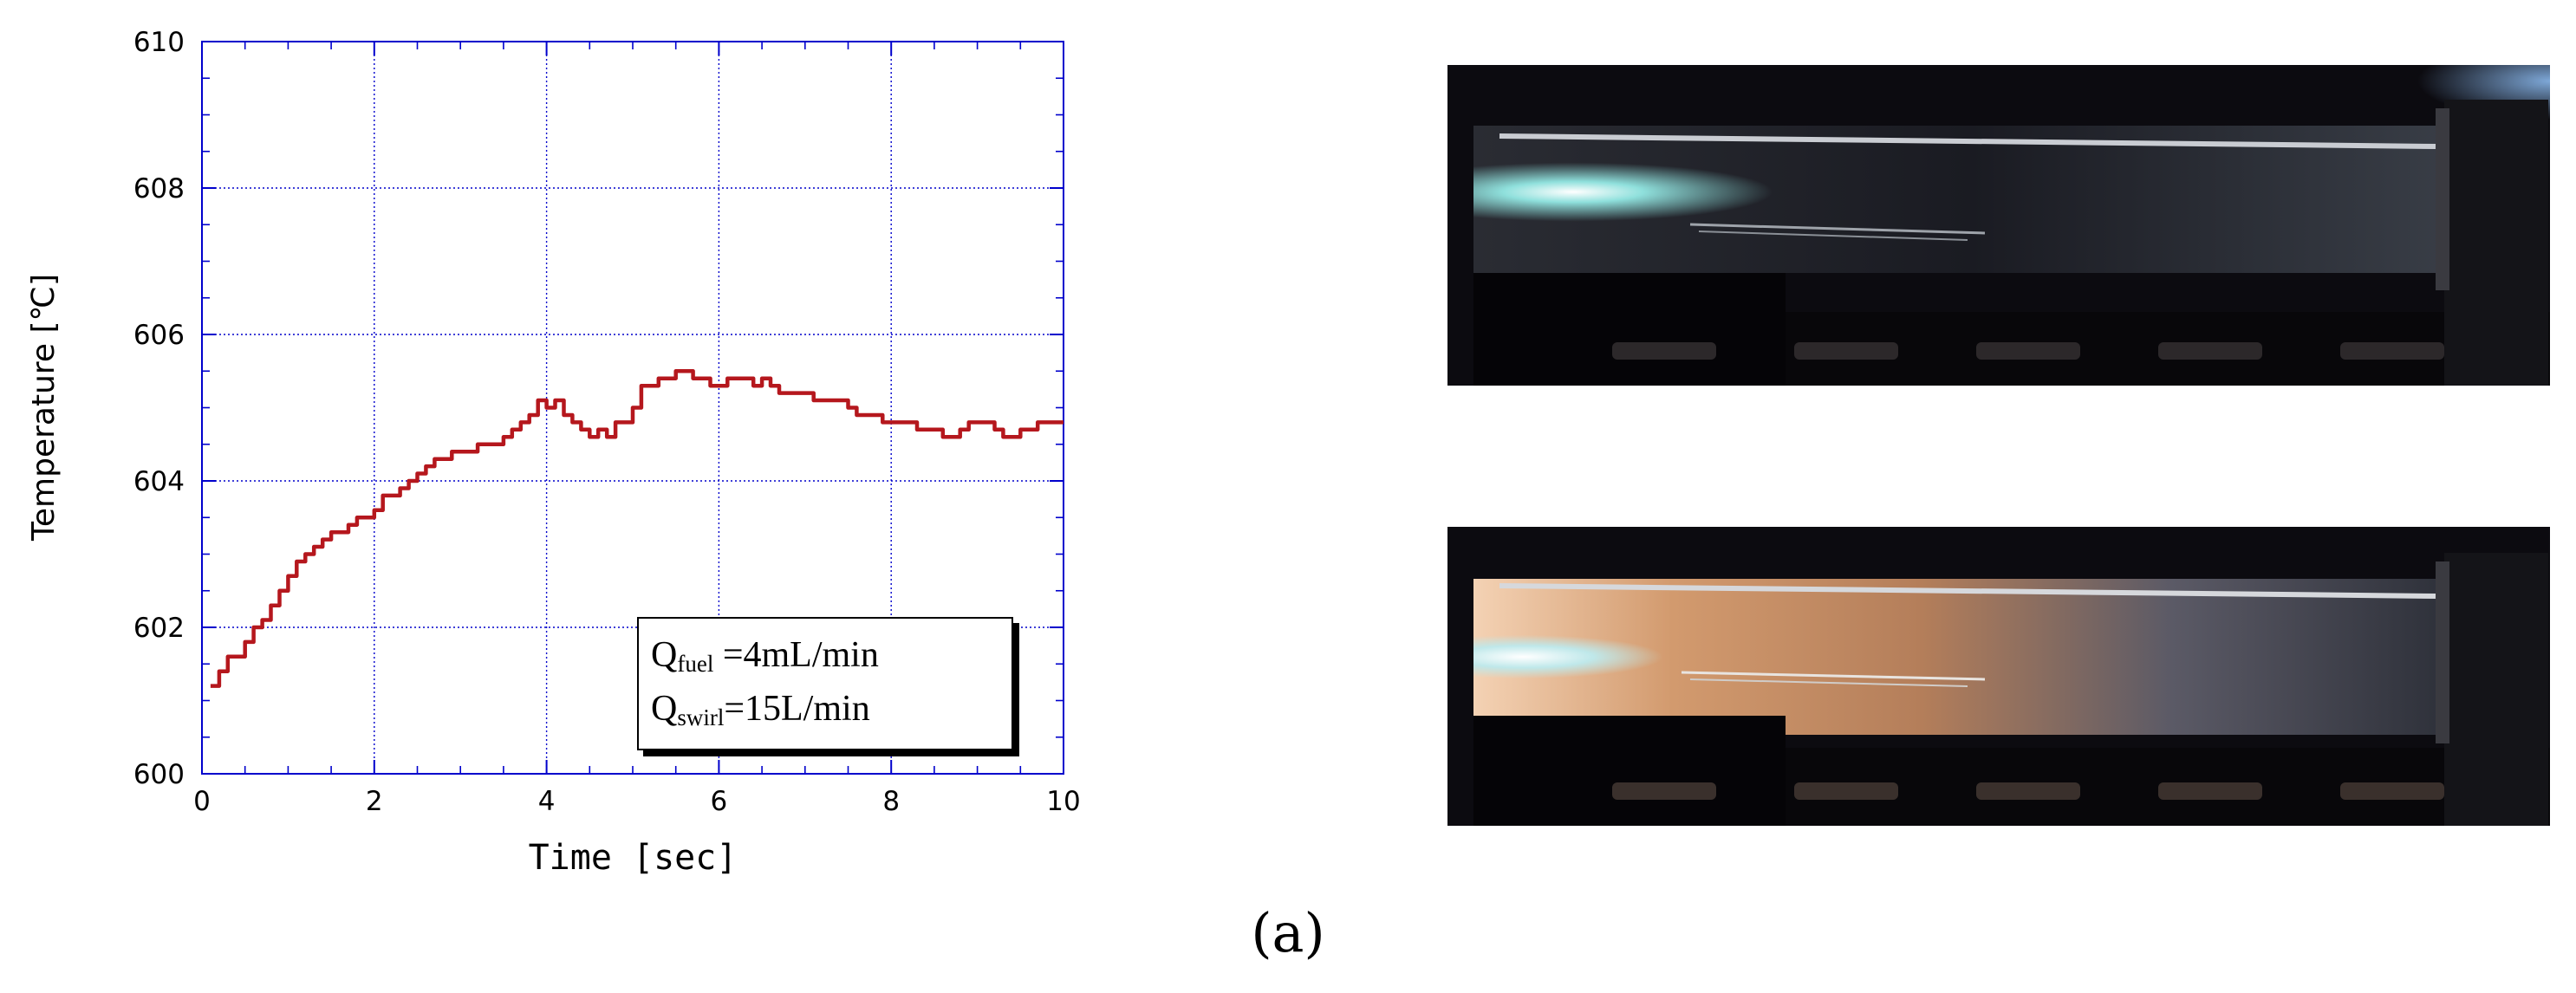 The width and height of the screenshot is (2576, 993). I want to click on swirl-flow-label: Qswirl=15L/min, so click(760, 709).